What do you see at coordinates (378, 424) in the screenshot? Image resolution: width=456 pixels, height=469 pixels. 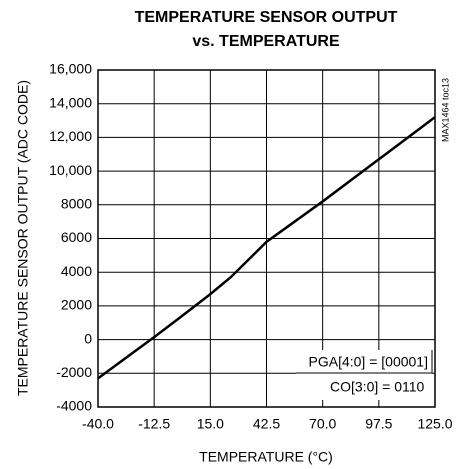 I see `x-tick-label: 97.5` at bounding box center [378, 424].